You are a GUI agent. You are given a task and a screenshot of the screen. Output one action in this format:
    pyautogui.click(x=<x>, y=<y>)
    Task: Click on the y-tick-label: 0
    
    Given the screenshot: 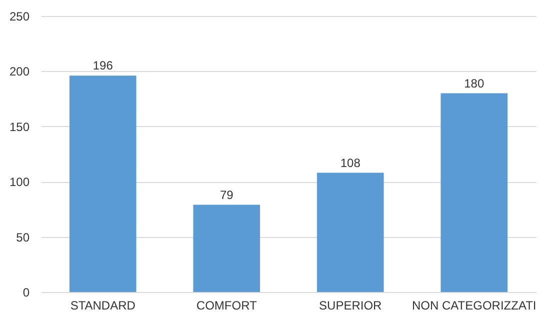 What is the action you would take?
    pyautogui.click(x=26, y=293)
    